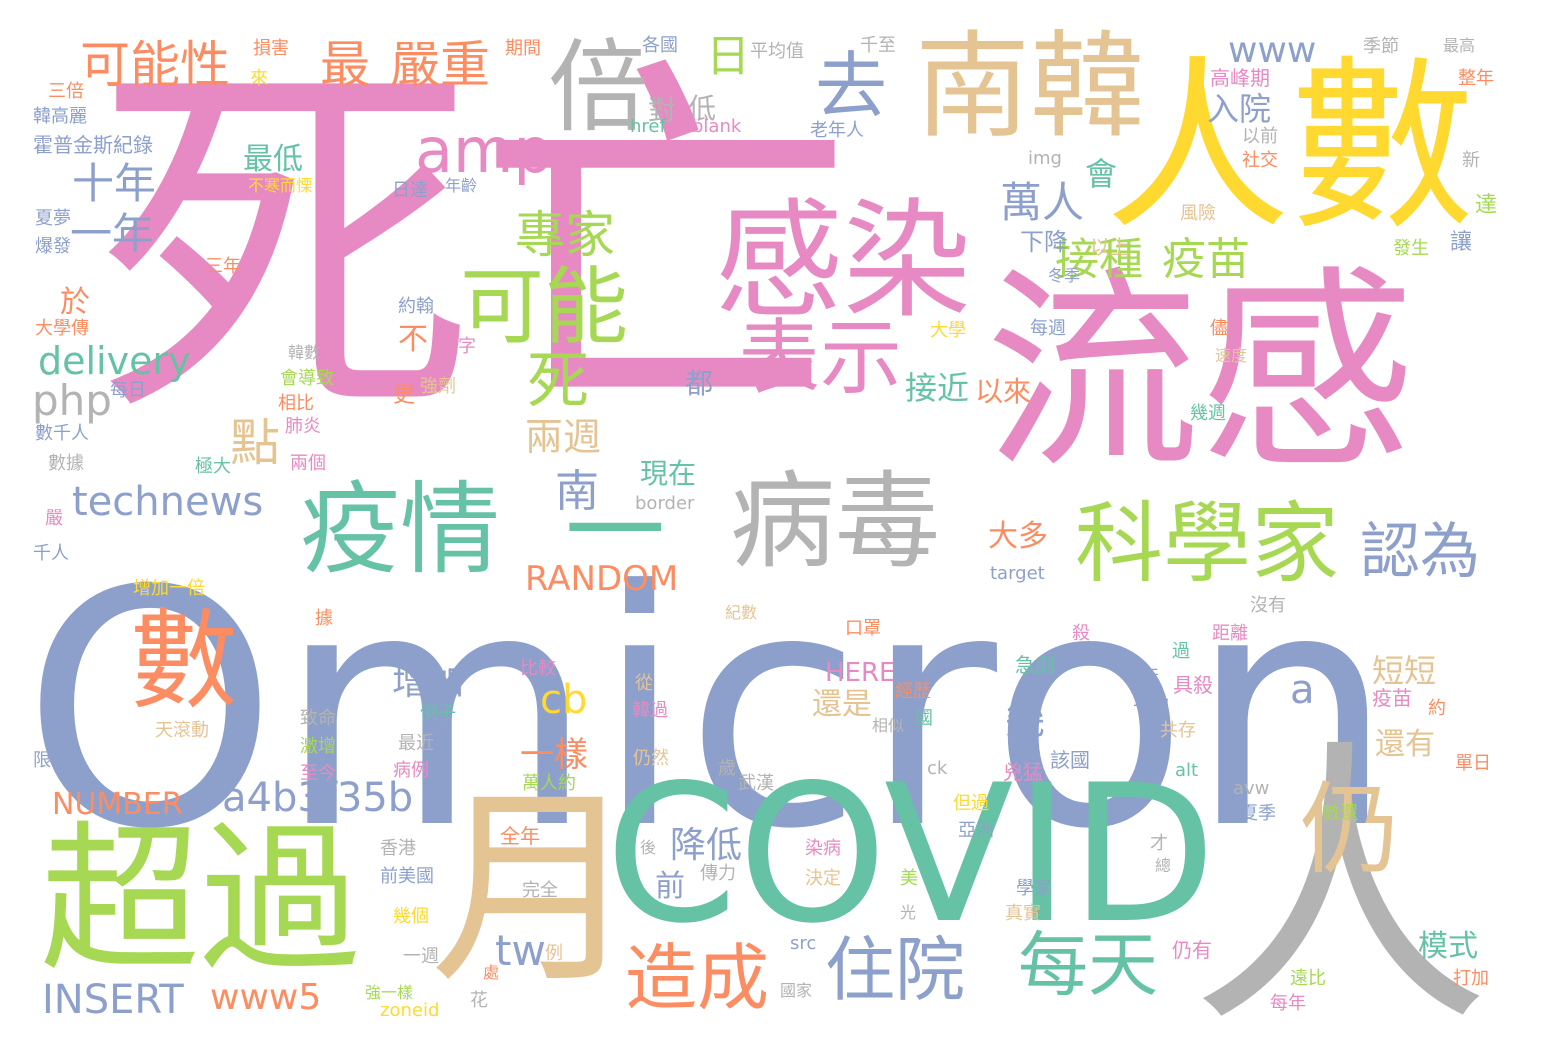  I want to click on word: 武漢, so click(756, 783).